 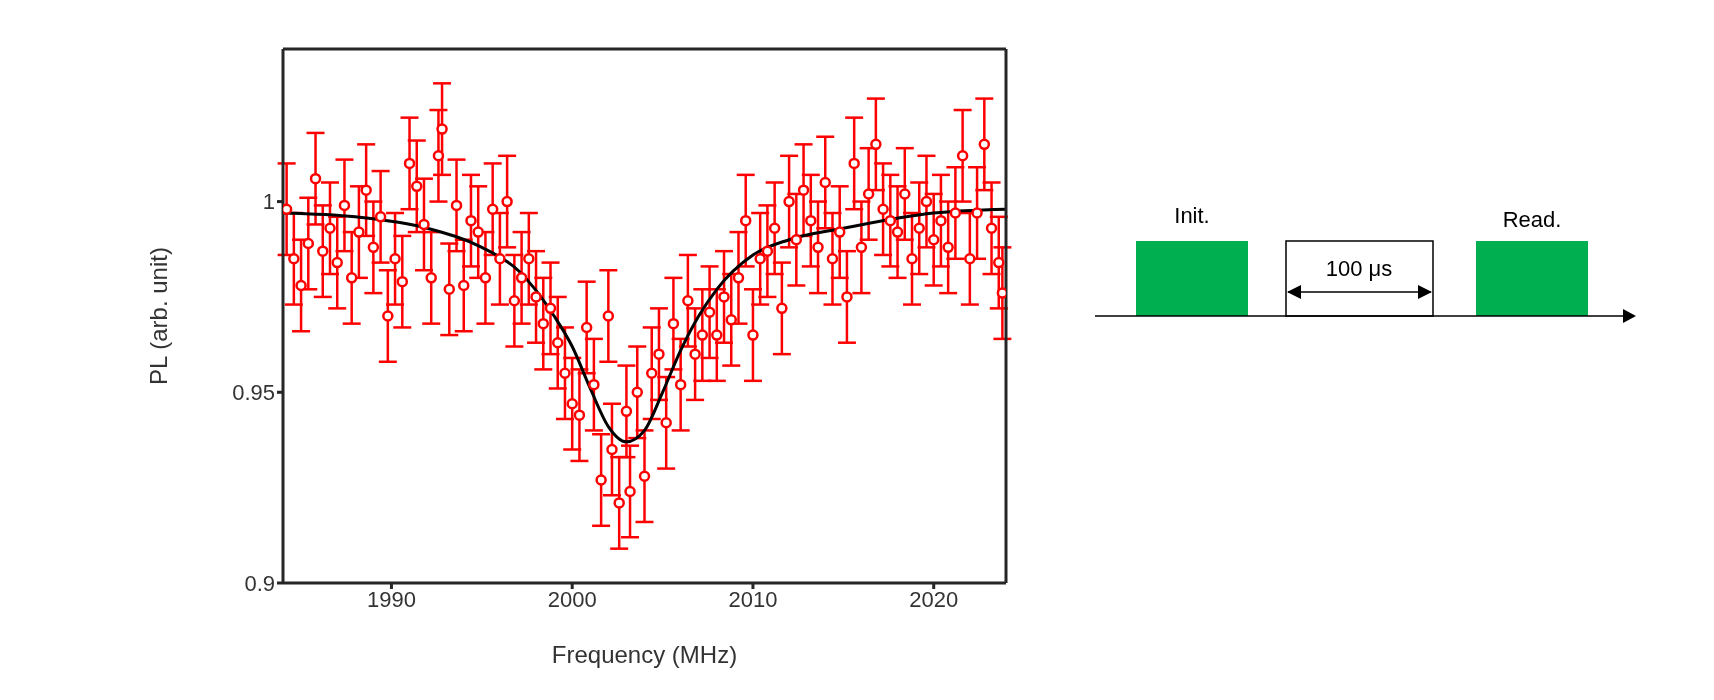 I want to click on x-tick-label: 2020, so click(x=934, y=599).